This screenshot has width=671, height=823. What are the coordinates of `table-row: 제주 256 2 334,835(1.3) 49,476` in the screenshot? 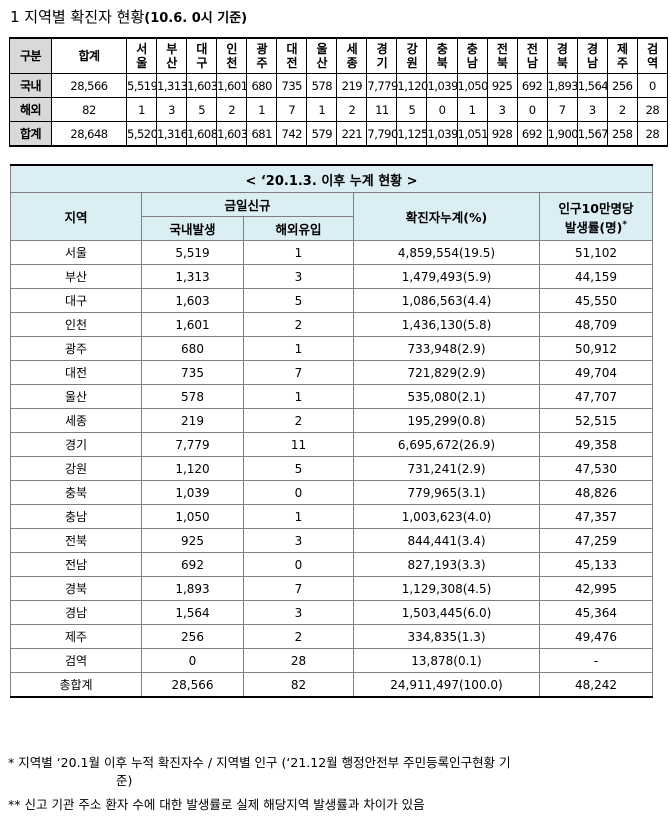 It's located at (331, 636).